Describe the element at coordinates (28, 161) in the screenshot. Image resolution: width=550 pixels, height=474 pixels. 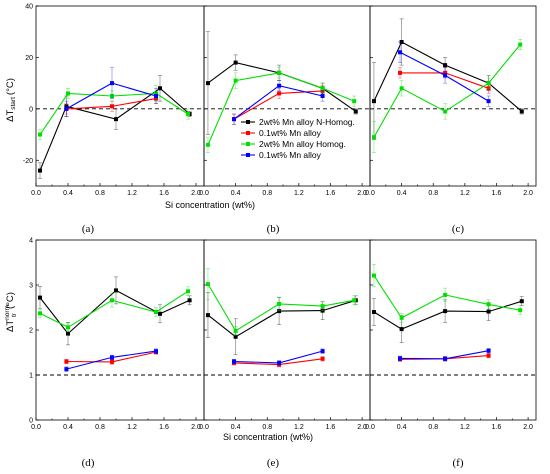
I see `y-tick-label: -20` at that location.